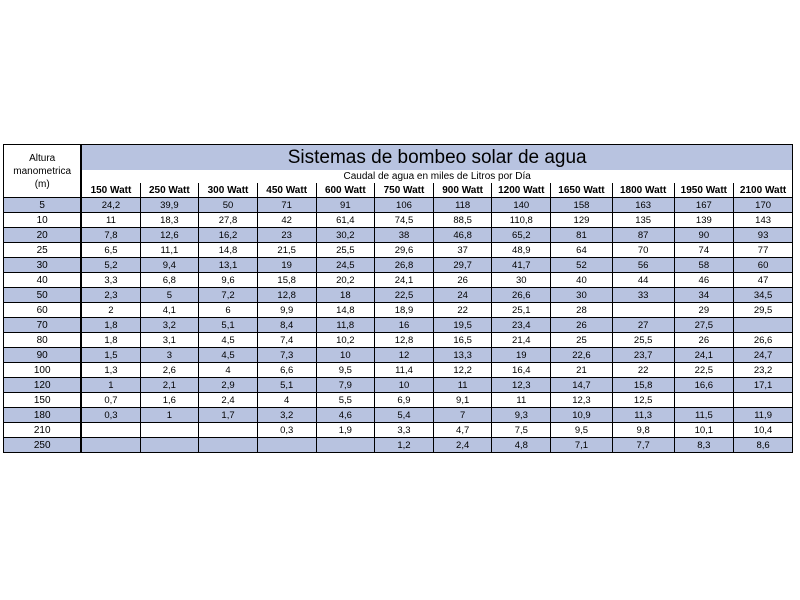 The height and width of the screenshot is (600, 800). What do you see at coordinates (763, 235) in the screenshot?
I see `flow-cell: 93` at bounding box center [763, 235].